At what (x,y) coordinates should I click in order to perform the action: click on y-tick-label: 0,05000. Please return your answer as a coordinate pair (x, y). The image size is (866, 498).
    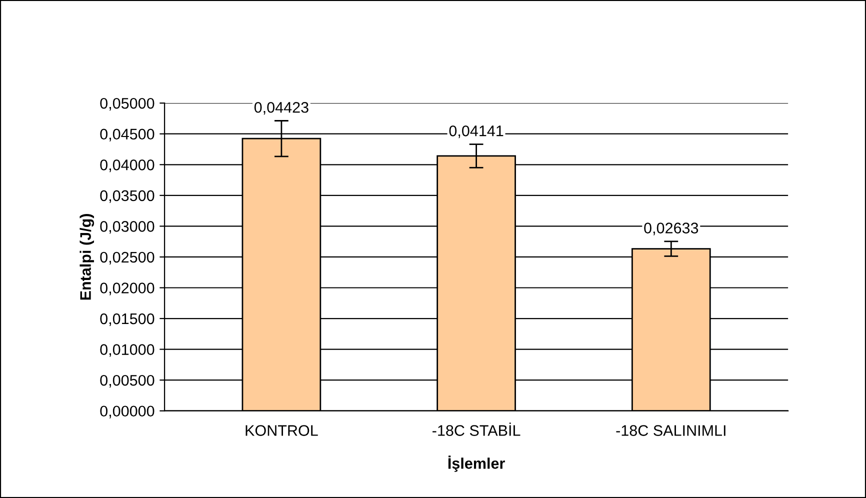
    Looking at the image, I should click on (127, 104).